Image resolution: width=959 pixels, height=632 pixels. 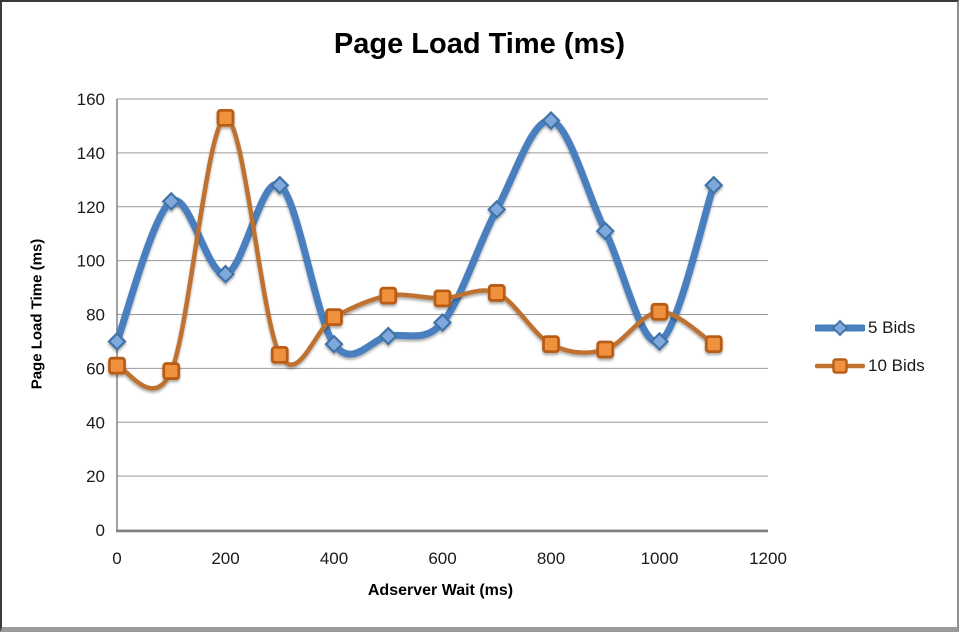 I want to click on legend-label-10-bids: 10 Bids, so click(x=896, y=365).